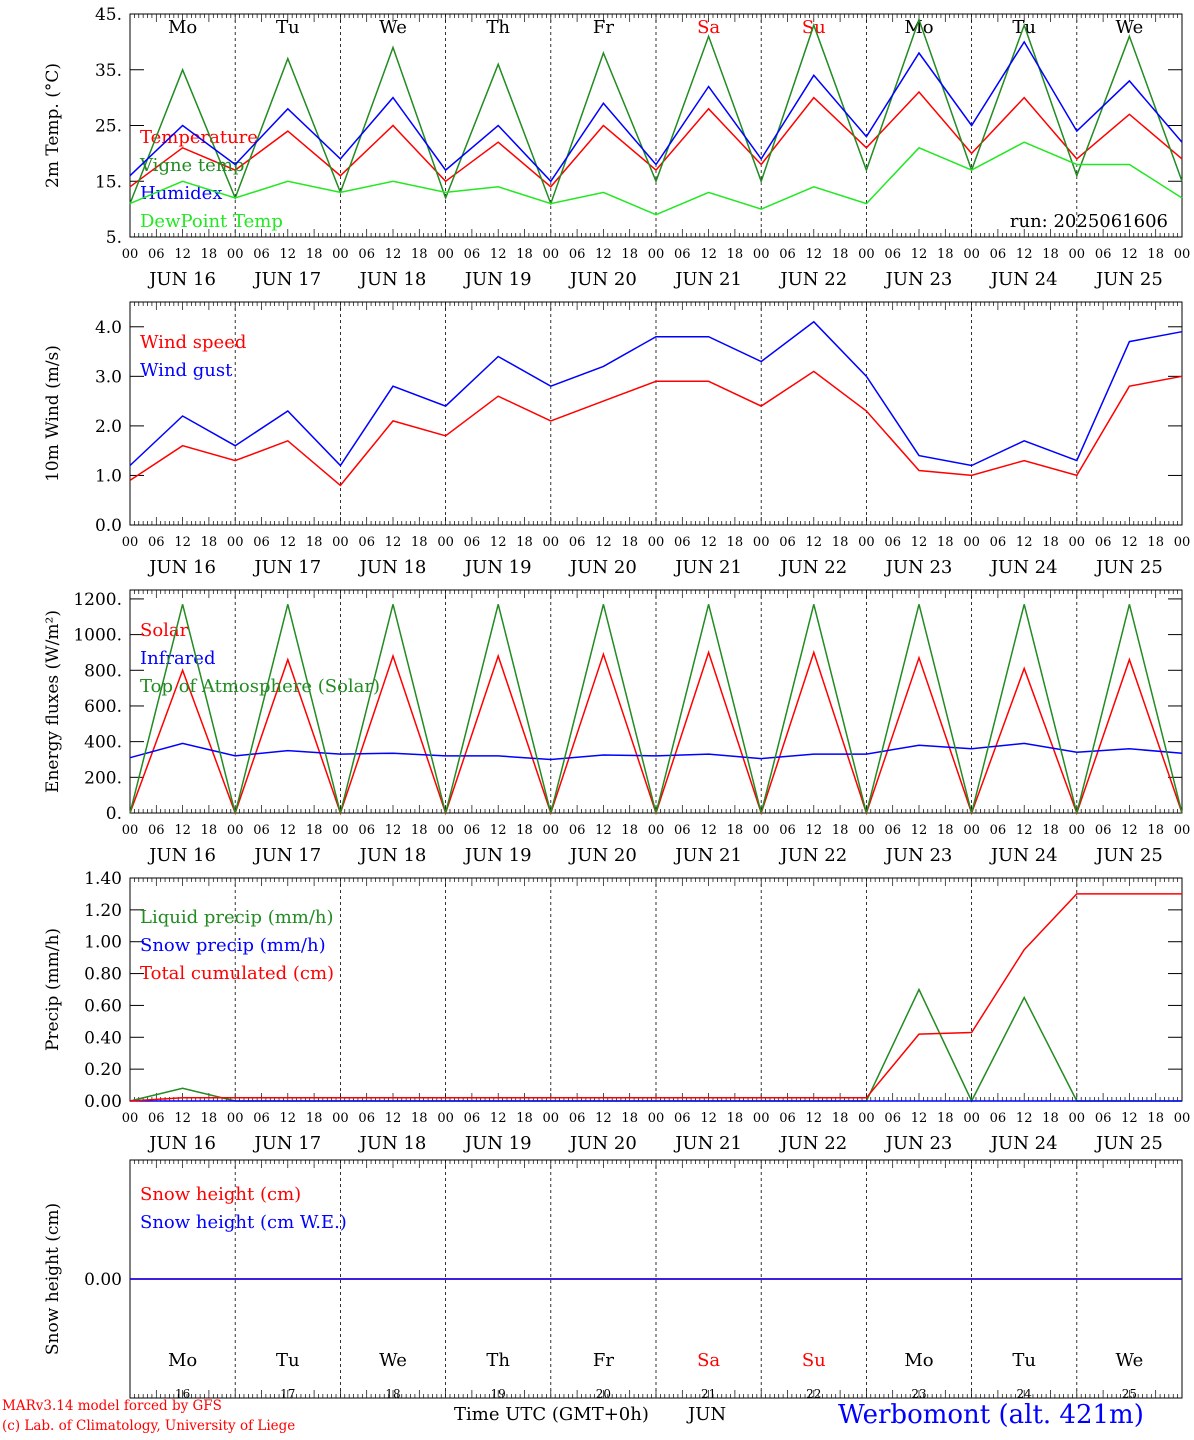  Describe the element at coordinates (220, 1194) in the screenshot. I see `legend-entry: Snow height (cm)` at that location.